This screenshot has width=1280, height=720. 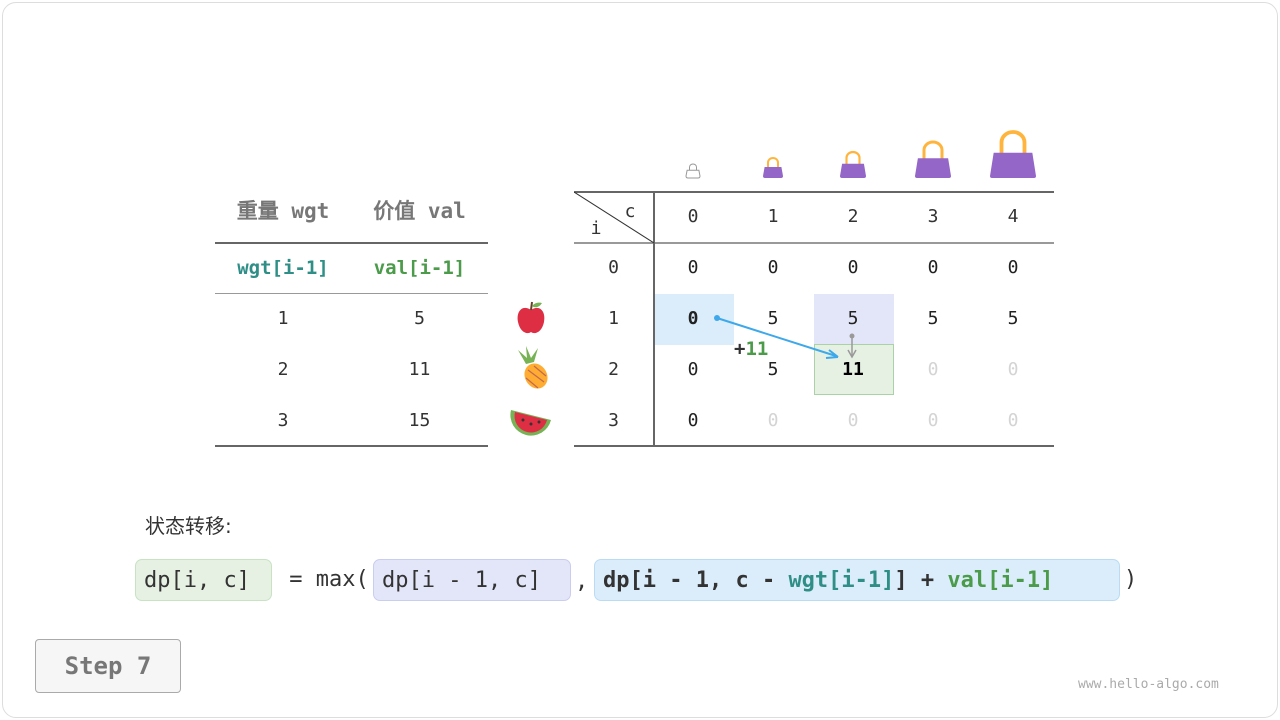 What do you see at coordinates (283, 369) in the screenshot?
I see `item-weight: 2` at bounding box center [283, 369].